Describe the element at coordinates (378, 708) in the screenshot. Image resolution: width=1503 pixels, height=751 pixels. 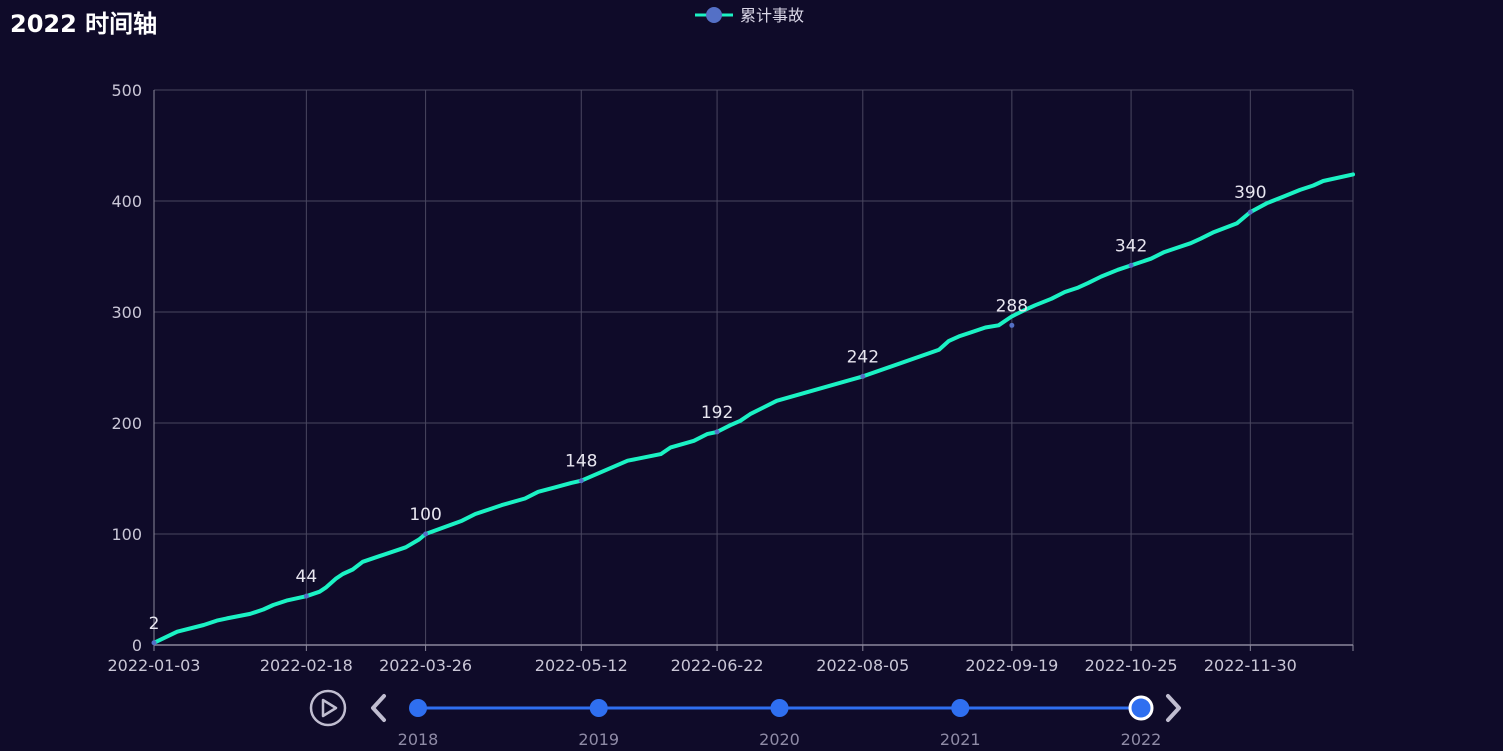
I see `chevron-left-icon` at that location.